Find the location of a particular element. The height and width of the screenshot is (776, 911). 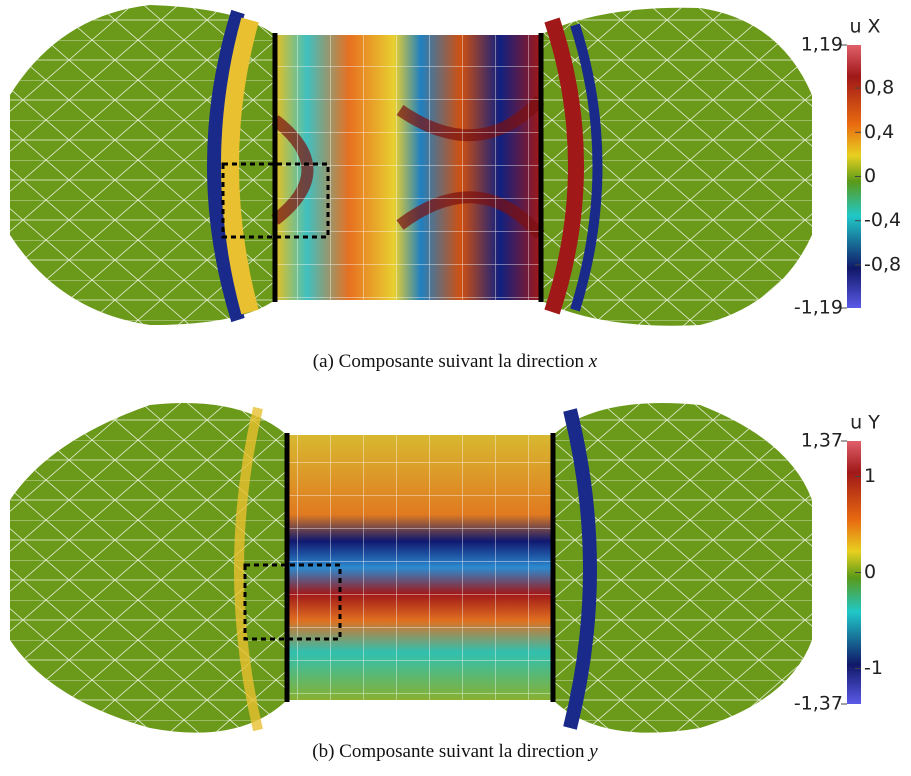

colorbar-tick-label: 1,19 is located at coordinates (822, 45).